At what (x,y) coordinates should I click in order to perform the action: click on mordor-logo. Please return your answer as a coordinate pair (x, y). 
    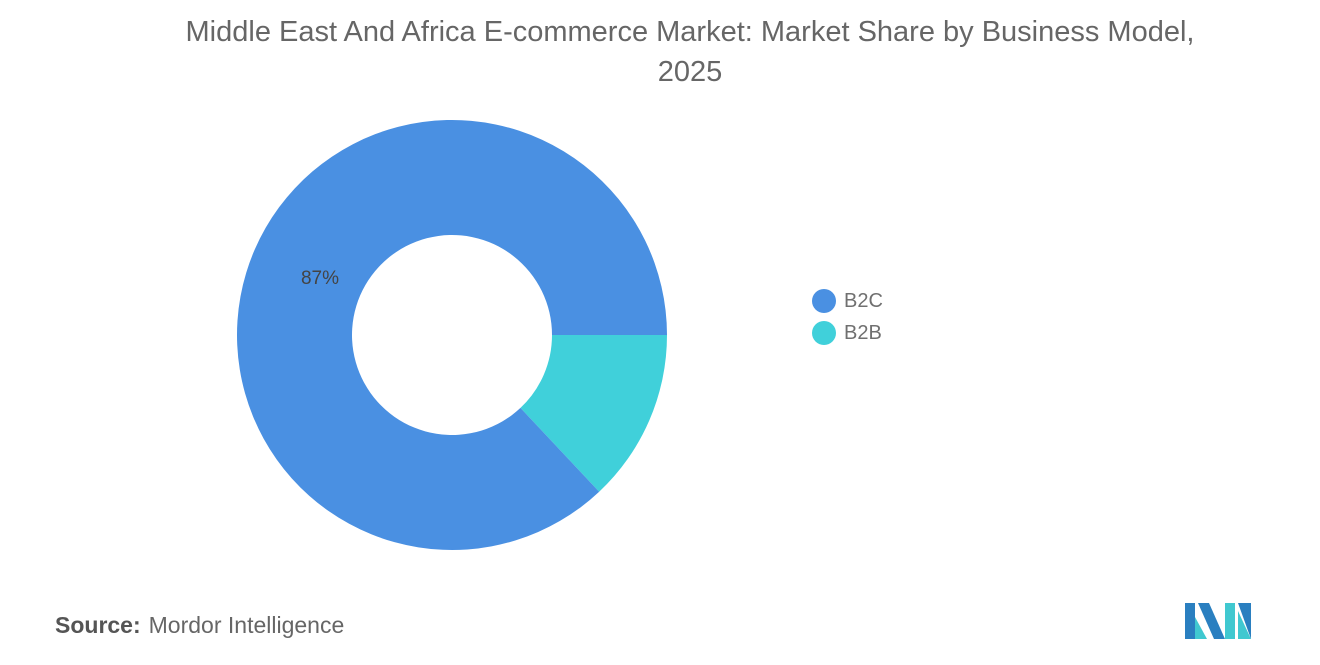
    Looking at the image, I should click on (1218, 621).